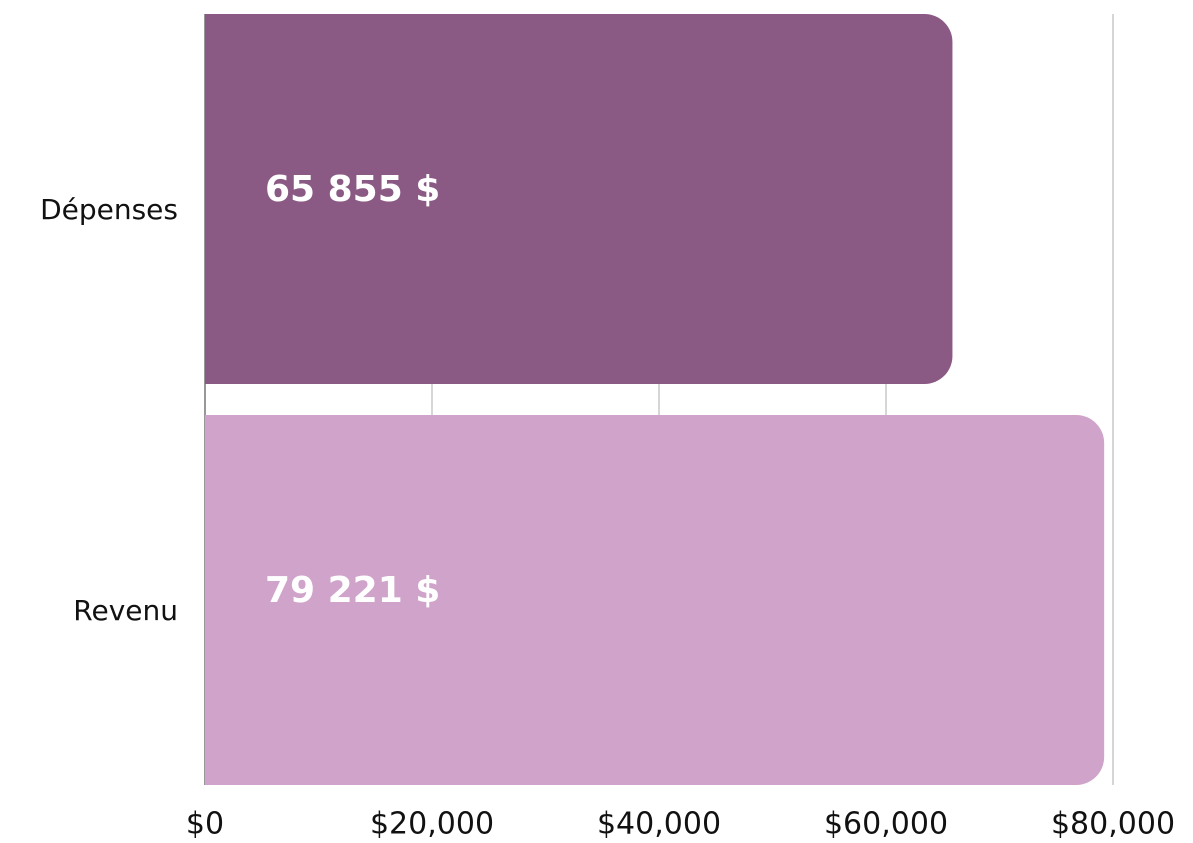 The width and height of the screenshot is (1193, 843). What do you see at coordinates (1113, 824) in the screenshot?
I see `x-tick-label: $80,000` at bounding box center [1113, 824].